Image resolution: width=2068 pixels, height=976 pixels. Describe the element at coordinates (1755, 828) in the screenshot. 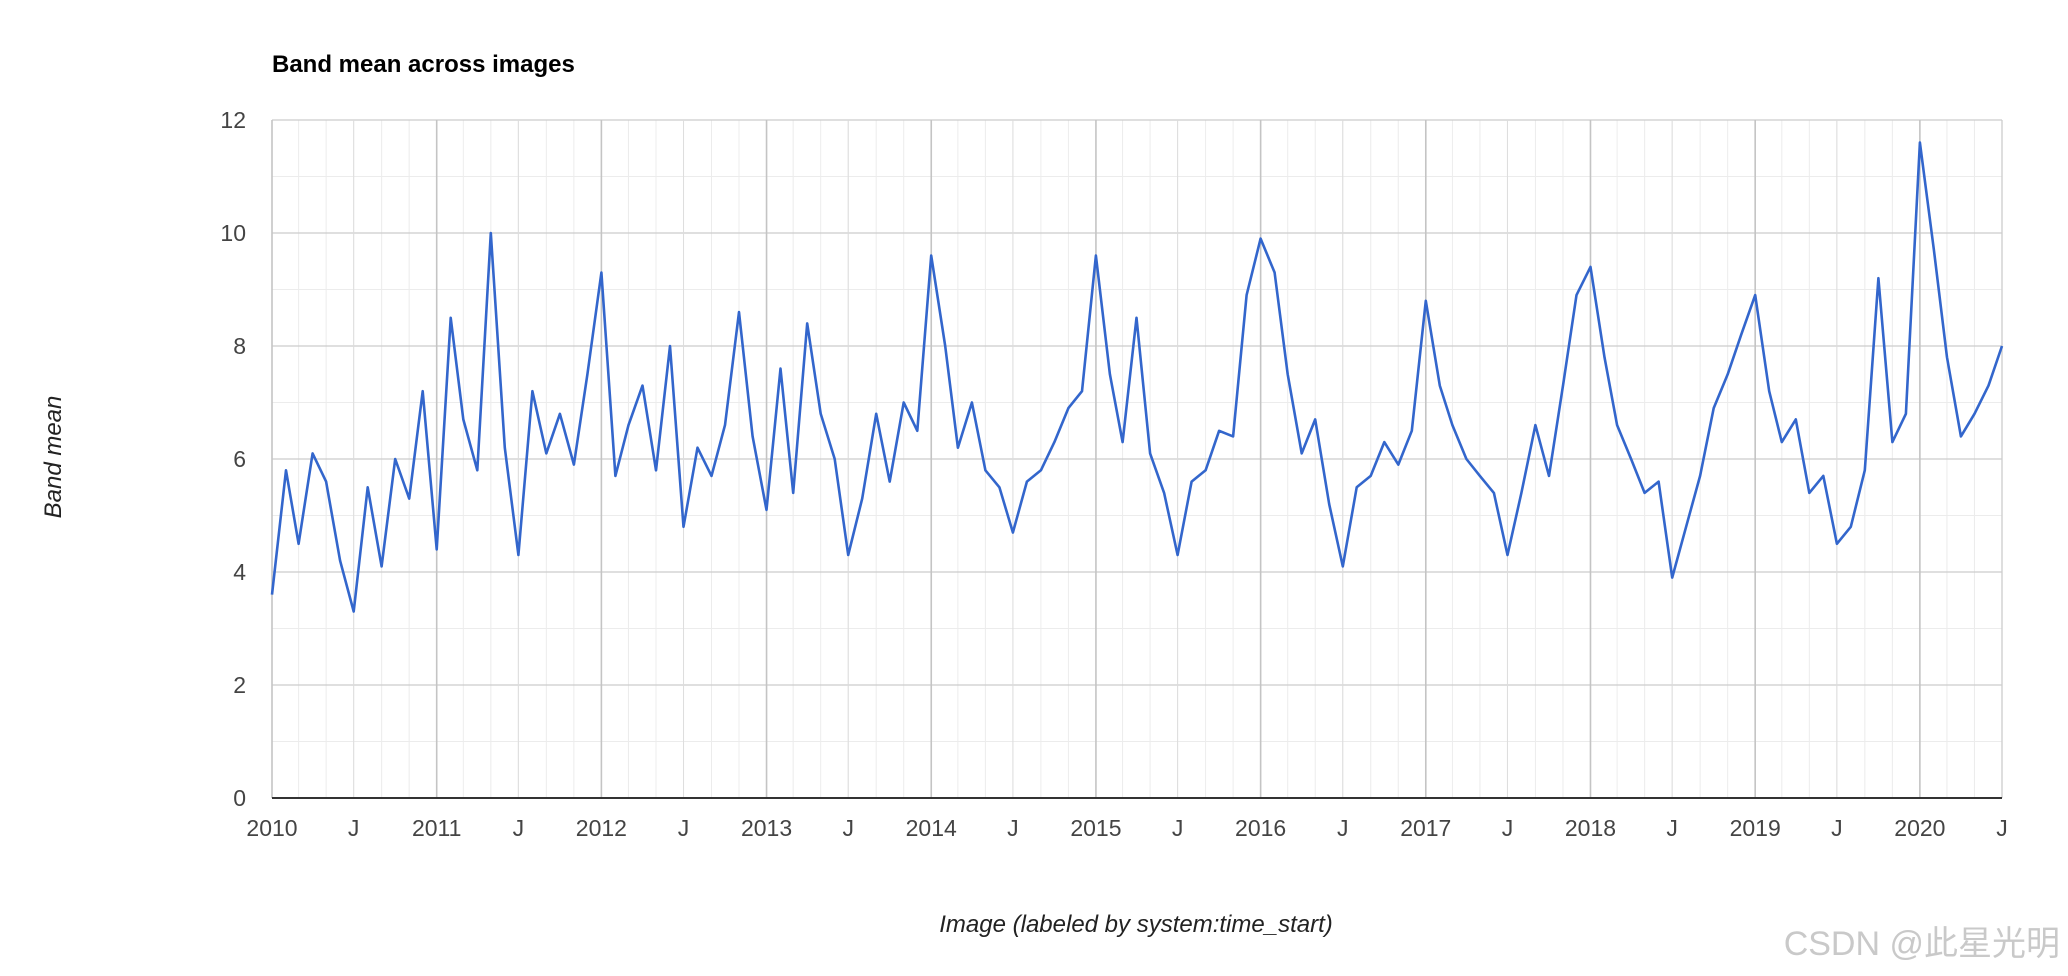

I see `x-tick-label: 2019` at that location.